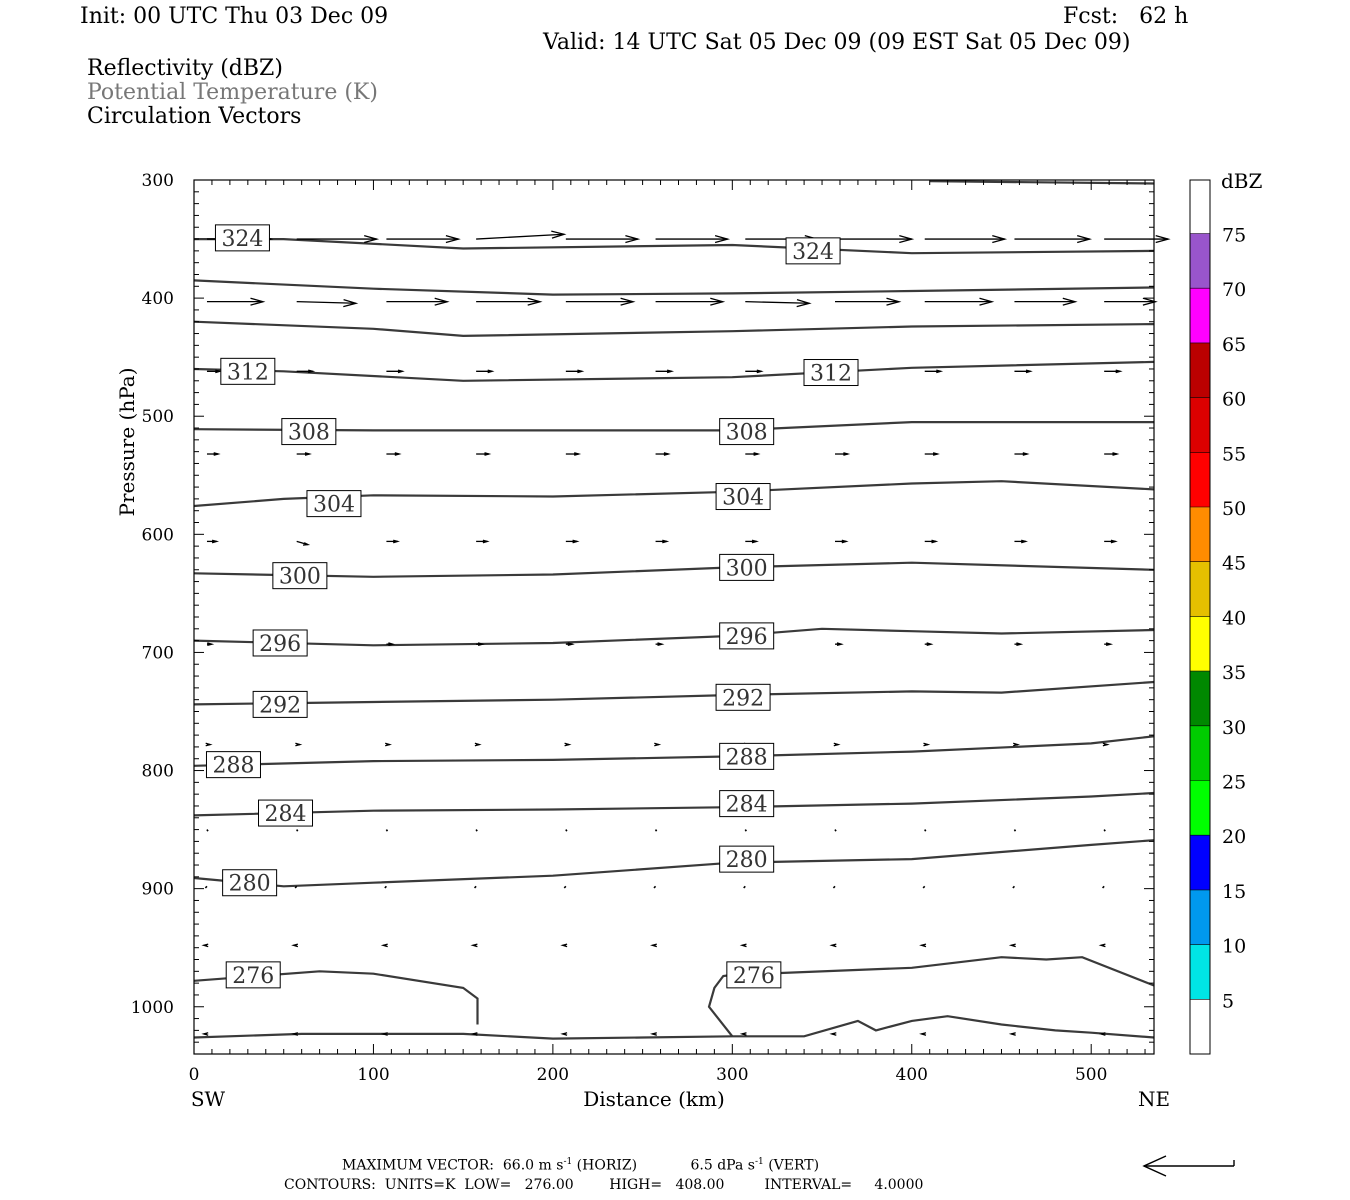  I want to click on x-tick-label: 400, so click(912, 1075).